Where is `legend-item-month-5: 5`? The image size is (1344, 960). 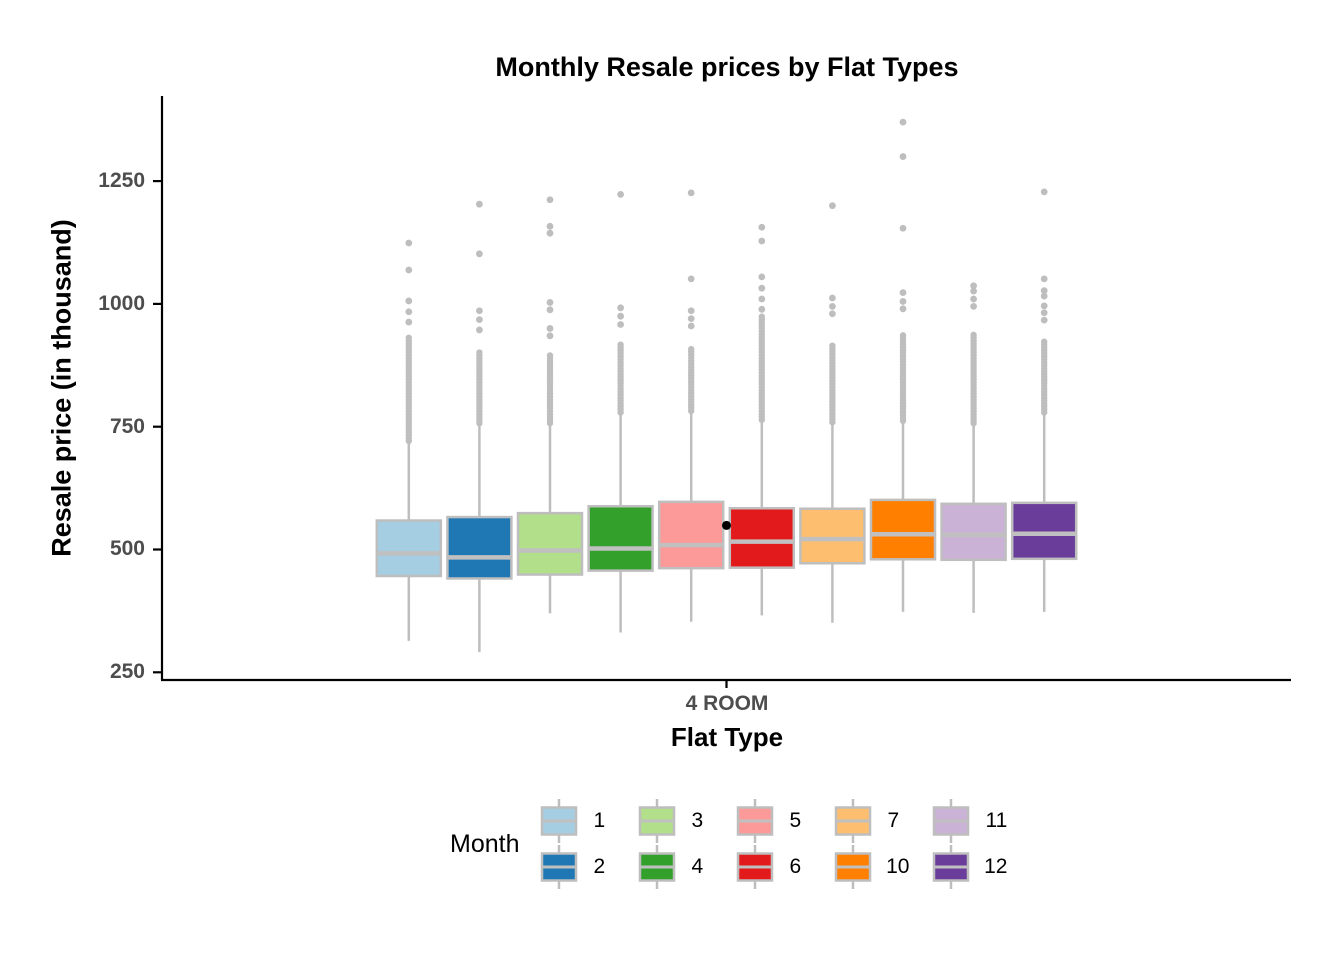
legend-item-month-5: 5 is located at coordinates (773, 821).